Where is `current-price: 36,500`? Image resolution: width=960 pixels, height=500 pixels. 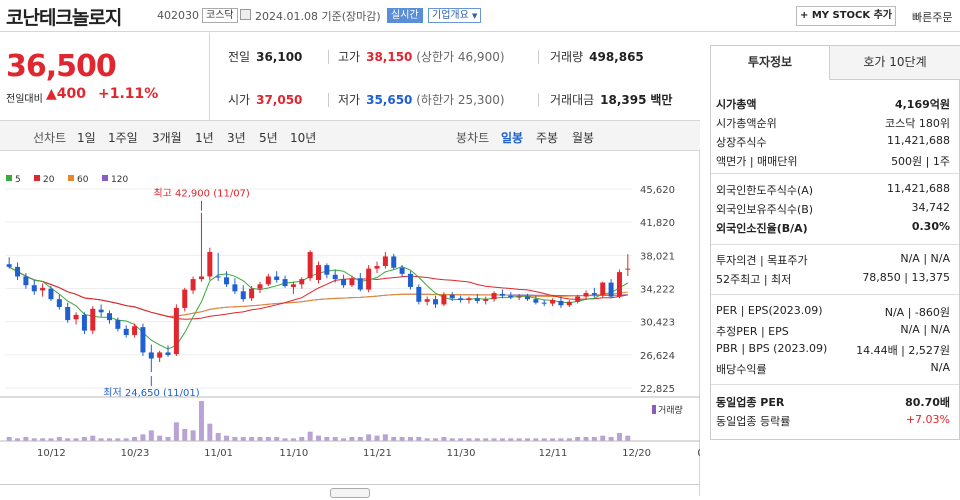 current-price: 36,500 is located at coordinates (61, 66).